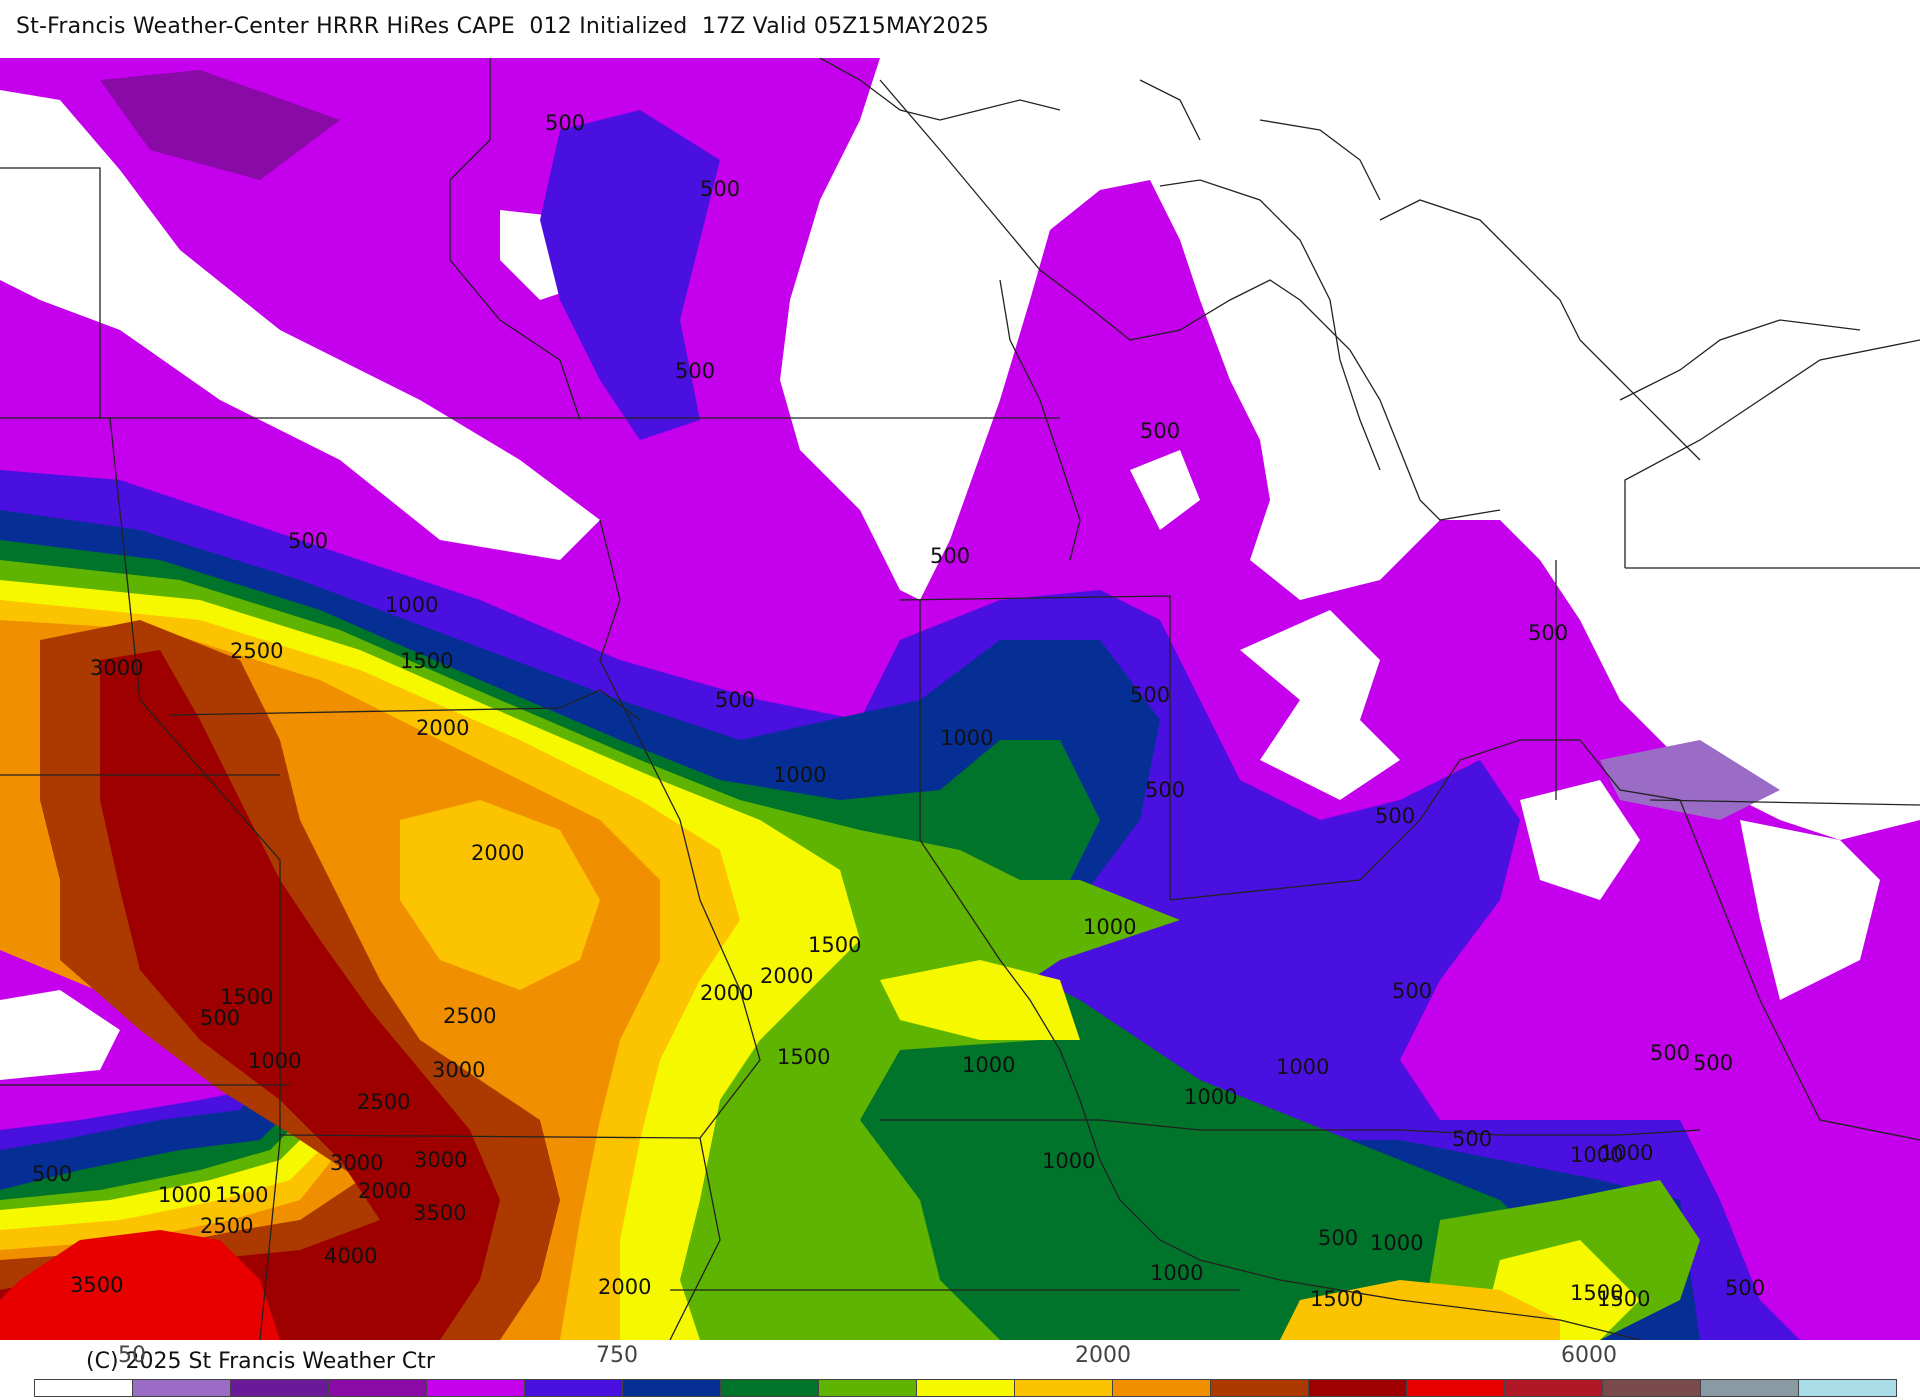 Image resolution: width=1920 pixels, height=1400 pixels. Describe the element at coordinates (1420, 1310) in the screenshot. I see `cape-field-2250-se` at that location.